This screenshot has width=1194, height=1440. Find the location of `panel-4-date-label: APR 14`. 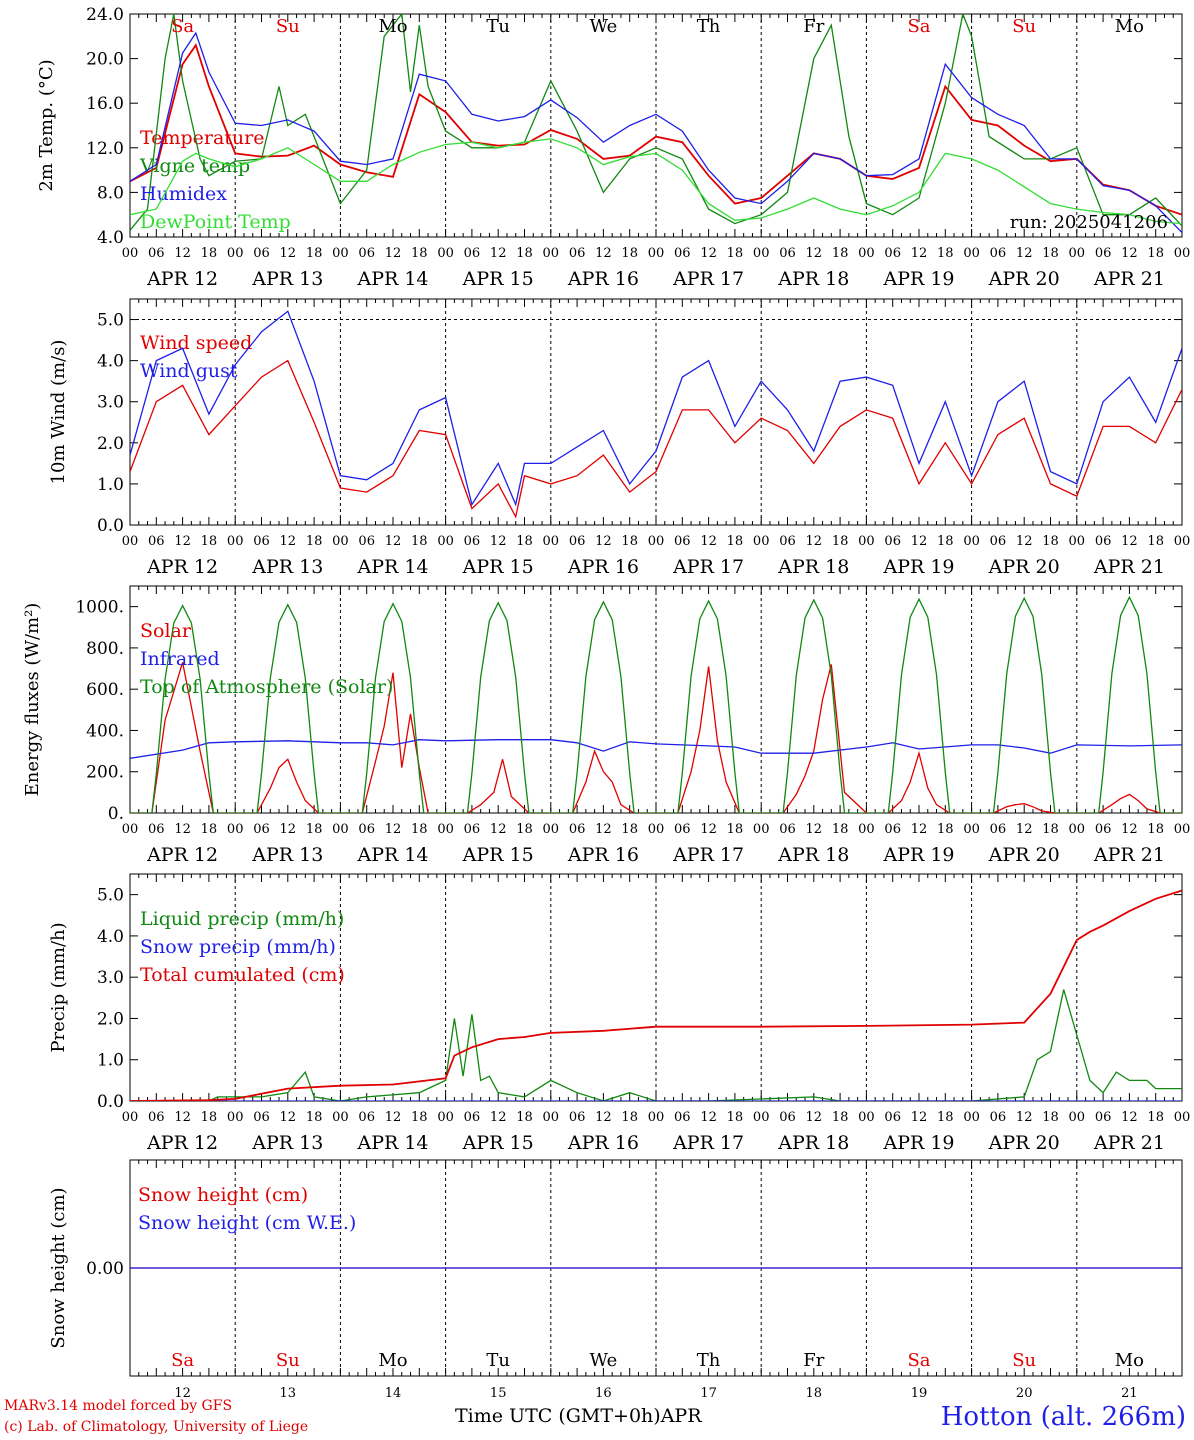

panel-4-date-label: APR 14 is located at coordinates (392, 1143).